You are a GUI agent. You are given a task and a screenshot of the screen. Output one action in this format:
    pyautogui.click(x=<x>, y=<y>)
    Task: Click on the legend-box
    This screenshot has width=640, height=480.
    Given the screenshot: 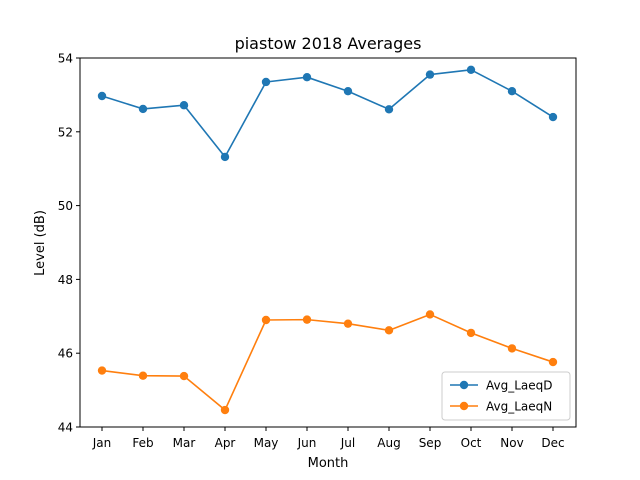 What is the action you would take?
    pyautogui.click(x=506, y=396)
    